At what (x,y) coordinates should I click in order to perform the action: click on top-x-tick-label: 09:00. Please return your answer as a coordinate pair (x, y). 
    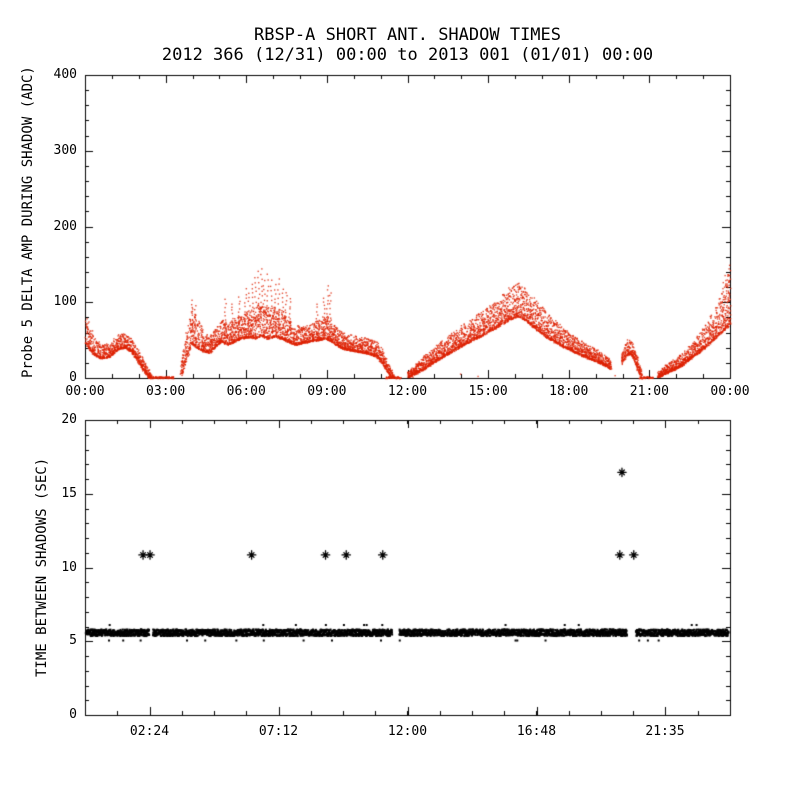
    Looking at the image, I should click on (327, 391).